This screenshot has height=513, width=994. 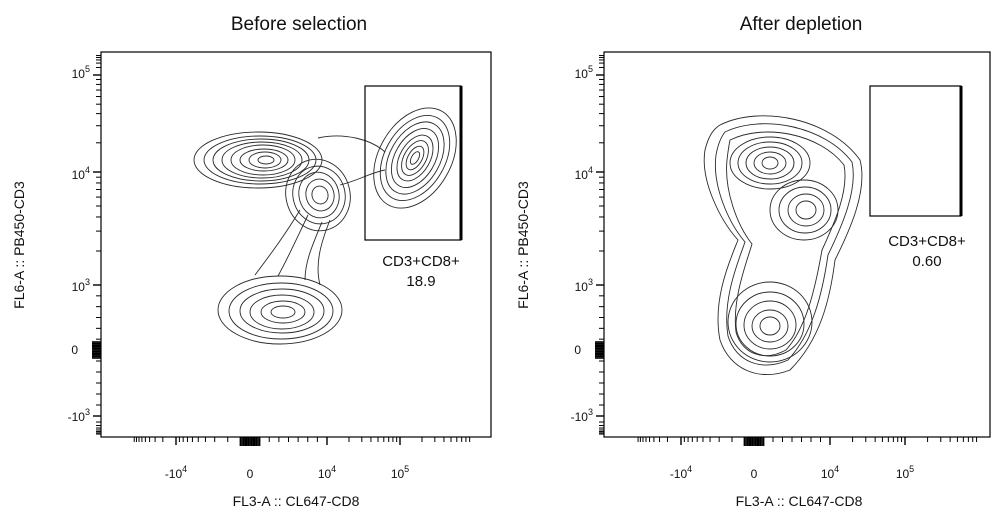 What do you see at coordinates (299, 24) in the screenshot?
I see `panel-title: Before selection` at bounding box center [299, 24].